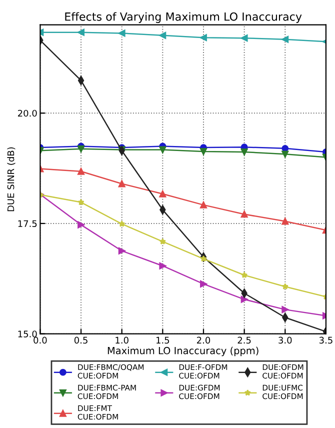 The width and height of the screenshot is (335, 428). Describe the element at coordinates (27, 224) in the screenshot. I see `y-tick-label: 17.5` at that location.